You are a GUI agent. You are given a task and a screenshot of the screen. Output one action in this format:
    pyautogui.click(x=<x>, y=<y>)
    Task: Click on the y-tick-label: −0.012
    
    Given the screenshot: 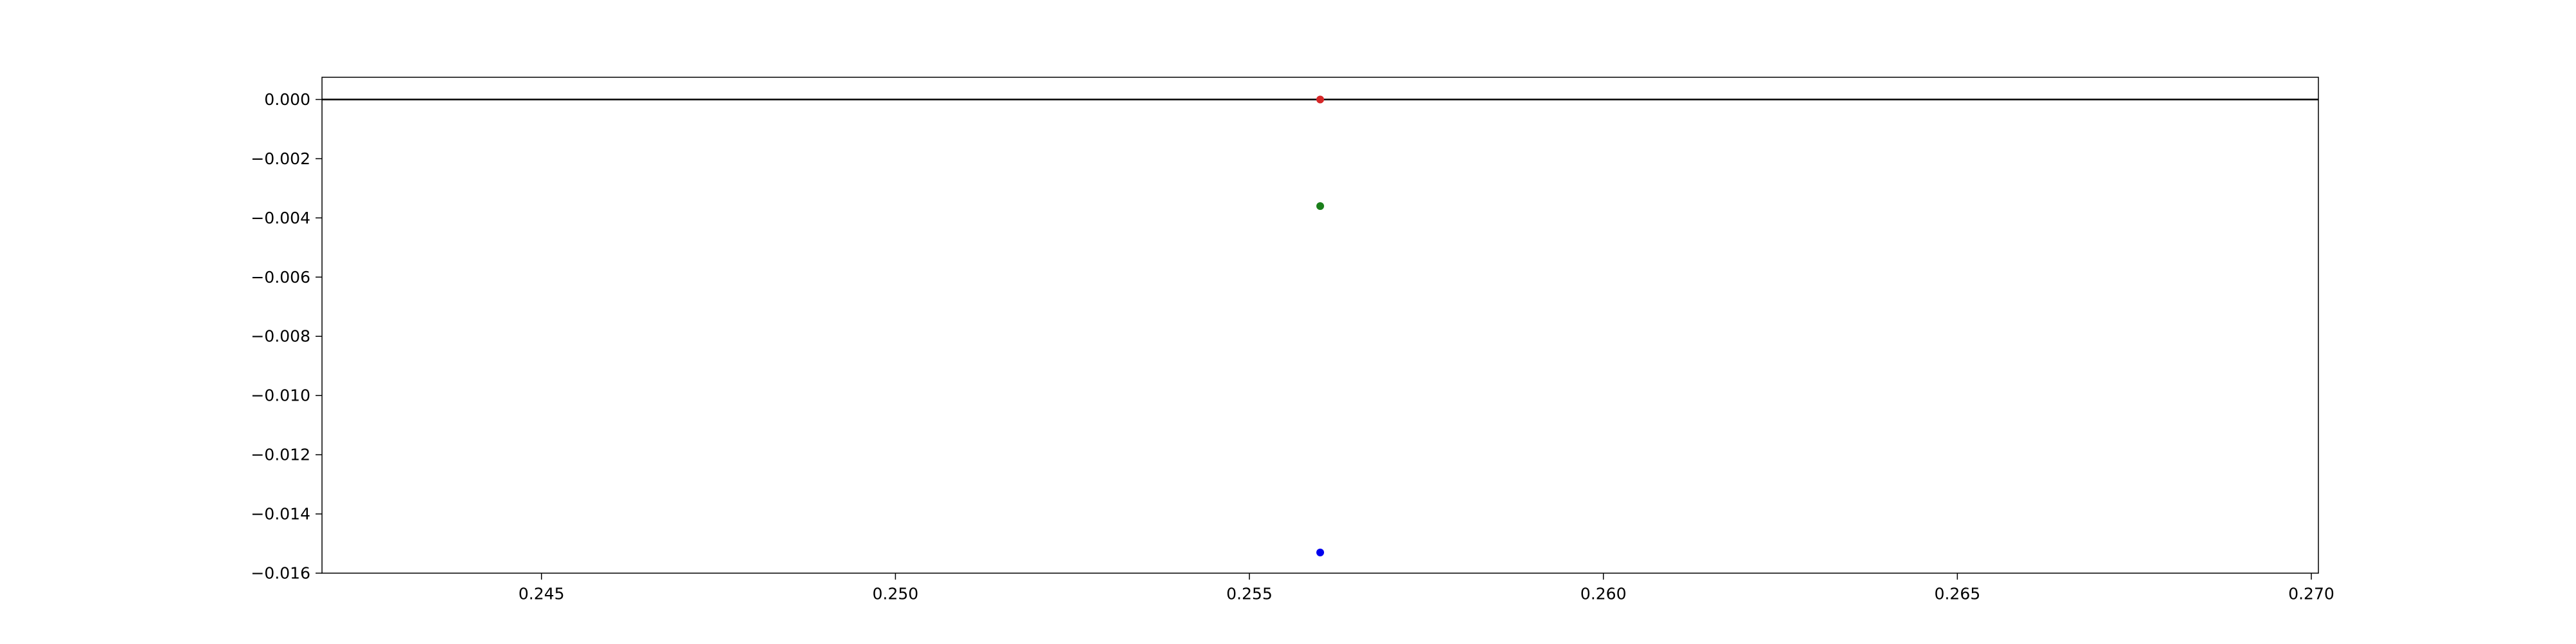 What is the action you would take?
    pyautogui.click(x=280, y=455)
    